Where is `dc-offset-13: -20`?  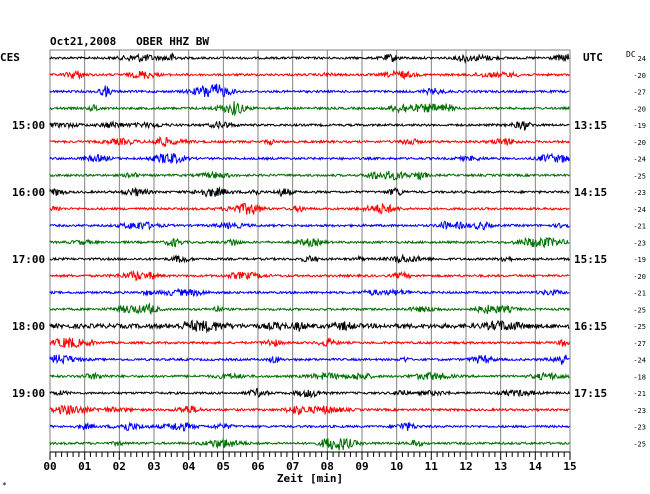 dc-offset-13: -20 is located at coordinates (639, 277).